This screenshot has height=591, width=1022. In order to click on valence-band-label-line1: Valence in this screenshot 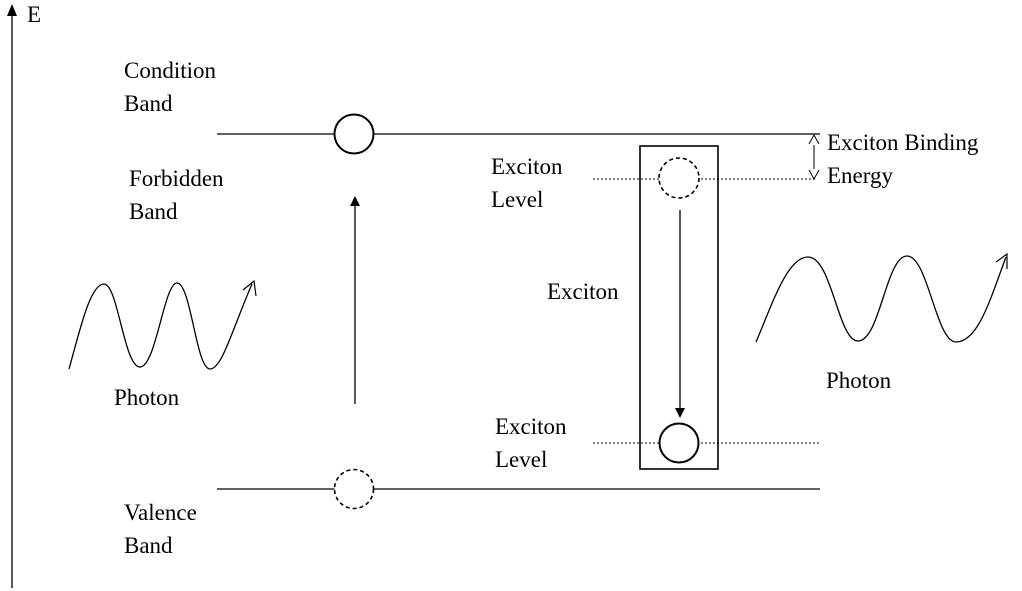, I will do `click(160, 512)`.